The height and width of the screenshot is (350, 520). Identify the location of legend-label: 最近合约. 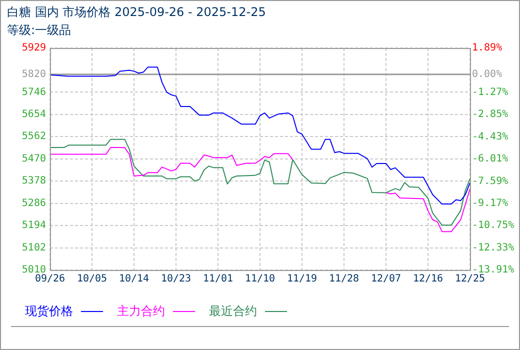
(233, 311).